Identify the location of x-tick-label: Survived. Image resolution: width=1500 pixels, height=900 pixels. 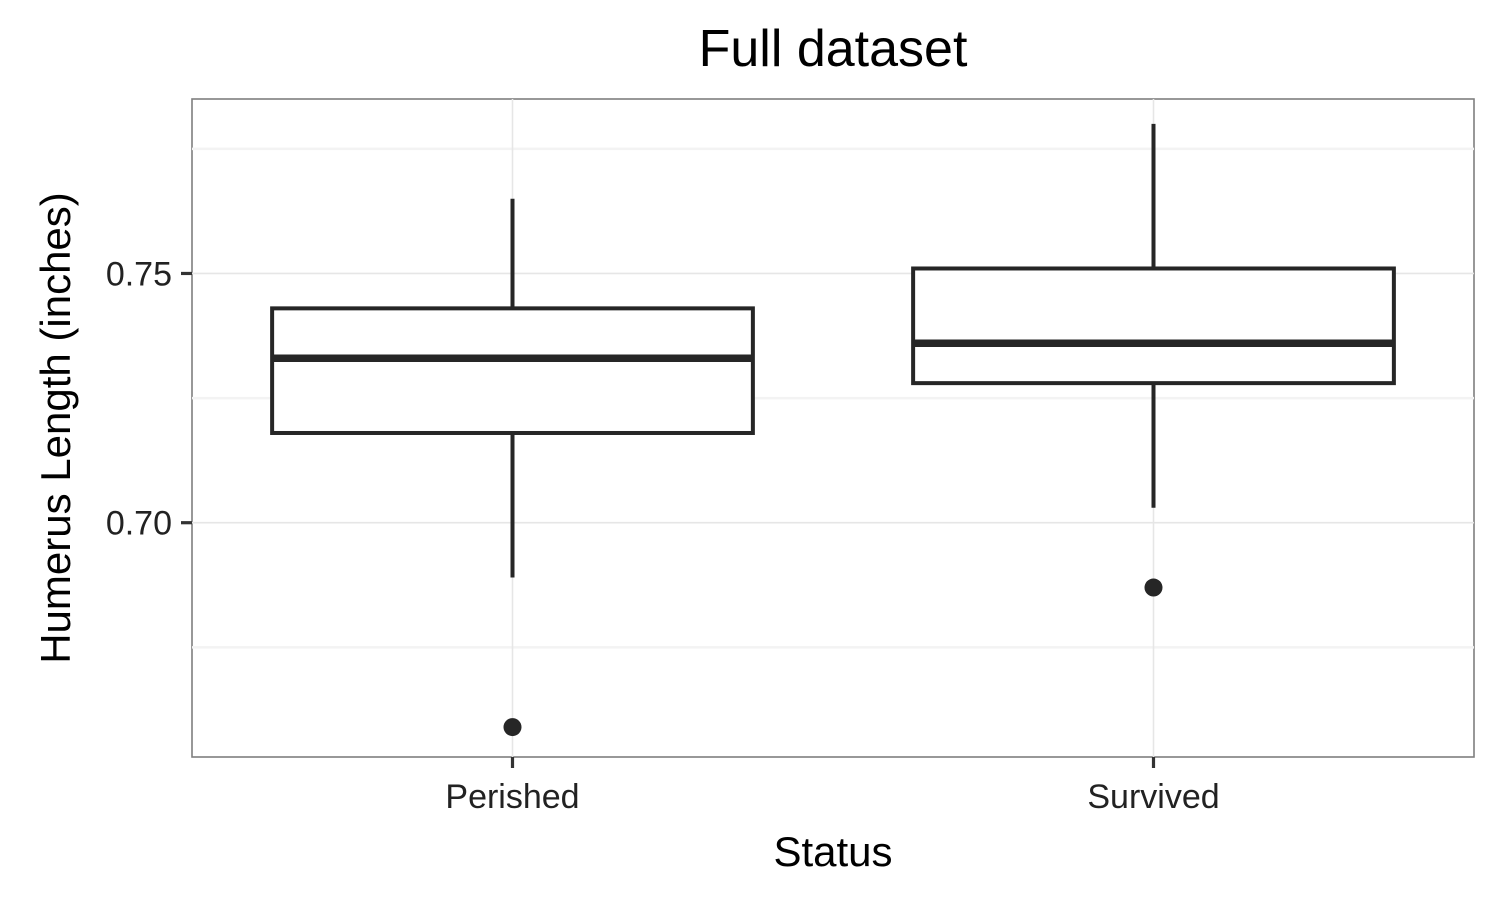
(1153, 797).